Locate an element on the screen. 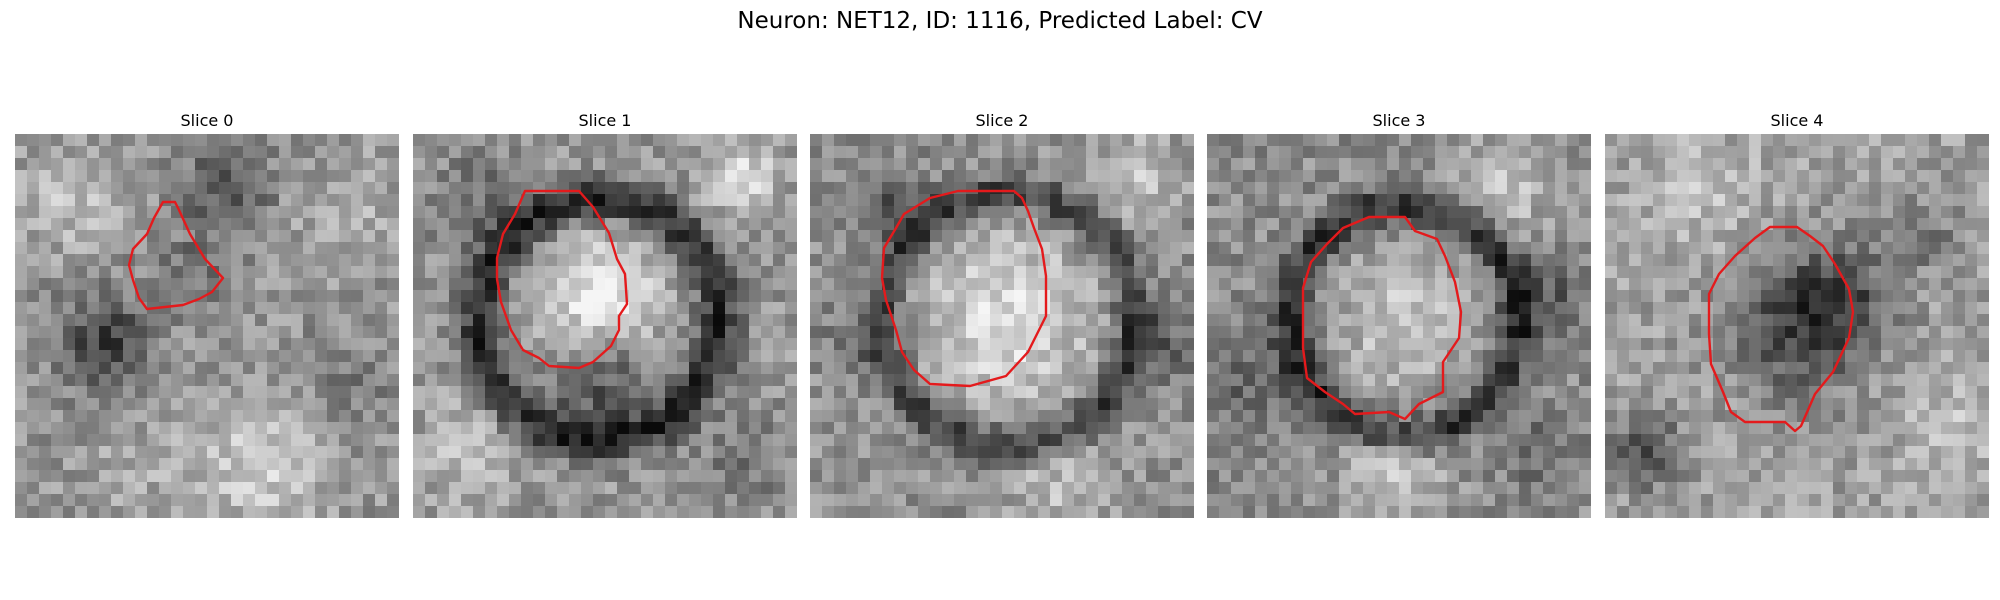 The width and height of the screenshot is (2000, 600). slice-title: Slice 4 is located at coordinates (1797, 120).